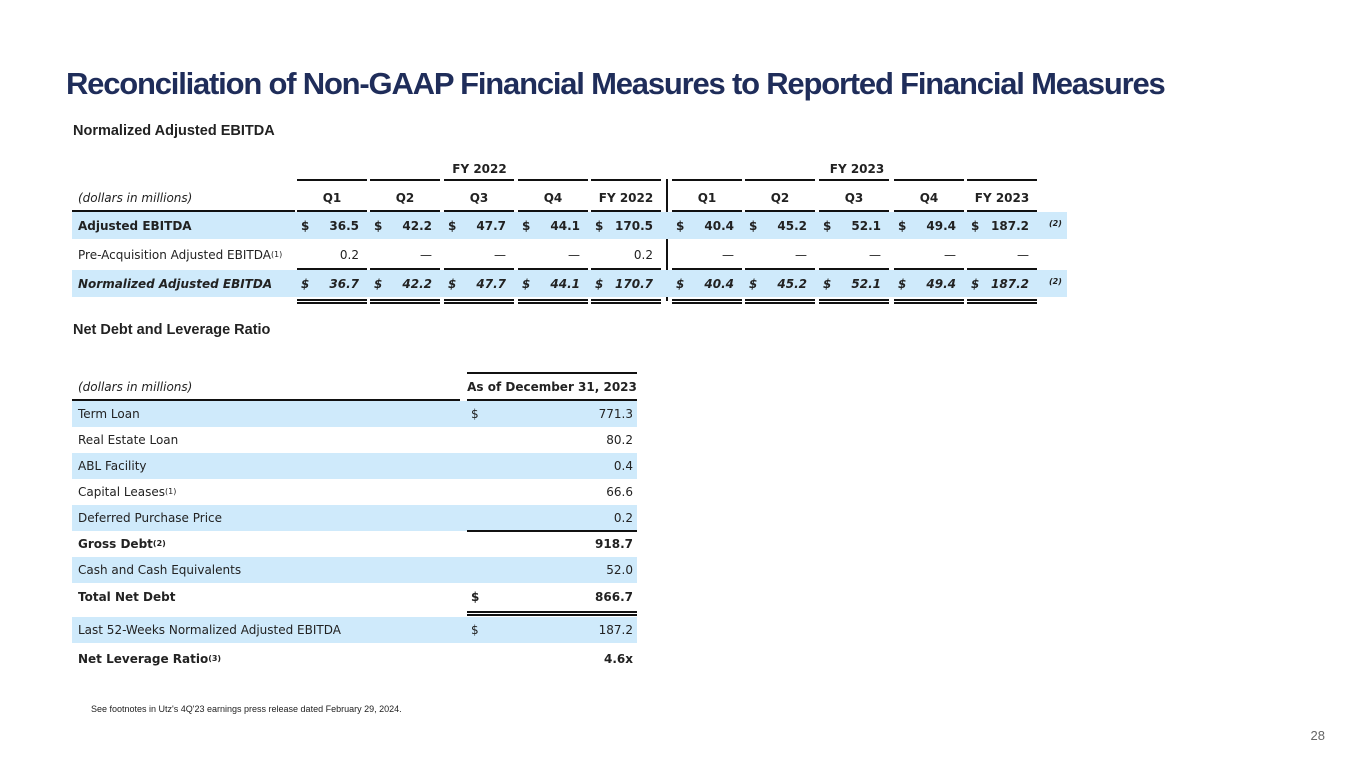 The height and width of the screenshot is (768, 1365). What do you see at coordinates (121, 492) in the screenshot?
I see `row-label-text: Capital Leases` at bounding box center [121, 492].